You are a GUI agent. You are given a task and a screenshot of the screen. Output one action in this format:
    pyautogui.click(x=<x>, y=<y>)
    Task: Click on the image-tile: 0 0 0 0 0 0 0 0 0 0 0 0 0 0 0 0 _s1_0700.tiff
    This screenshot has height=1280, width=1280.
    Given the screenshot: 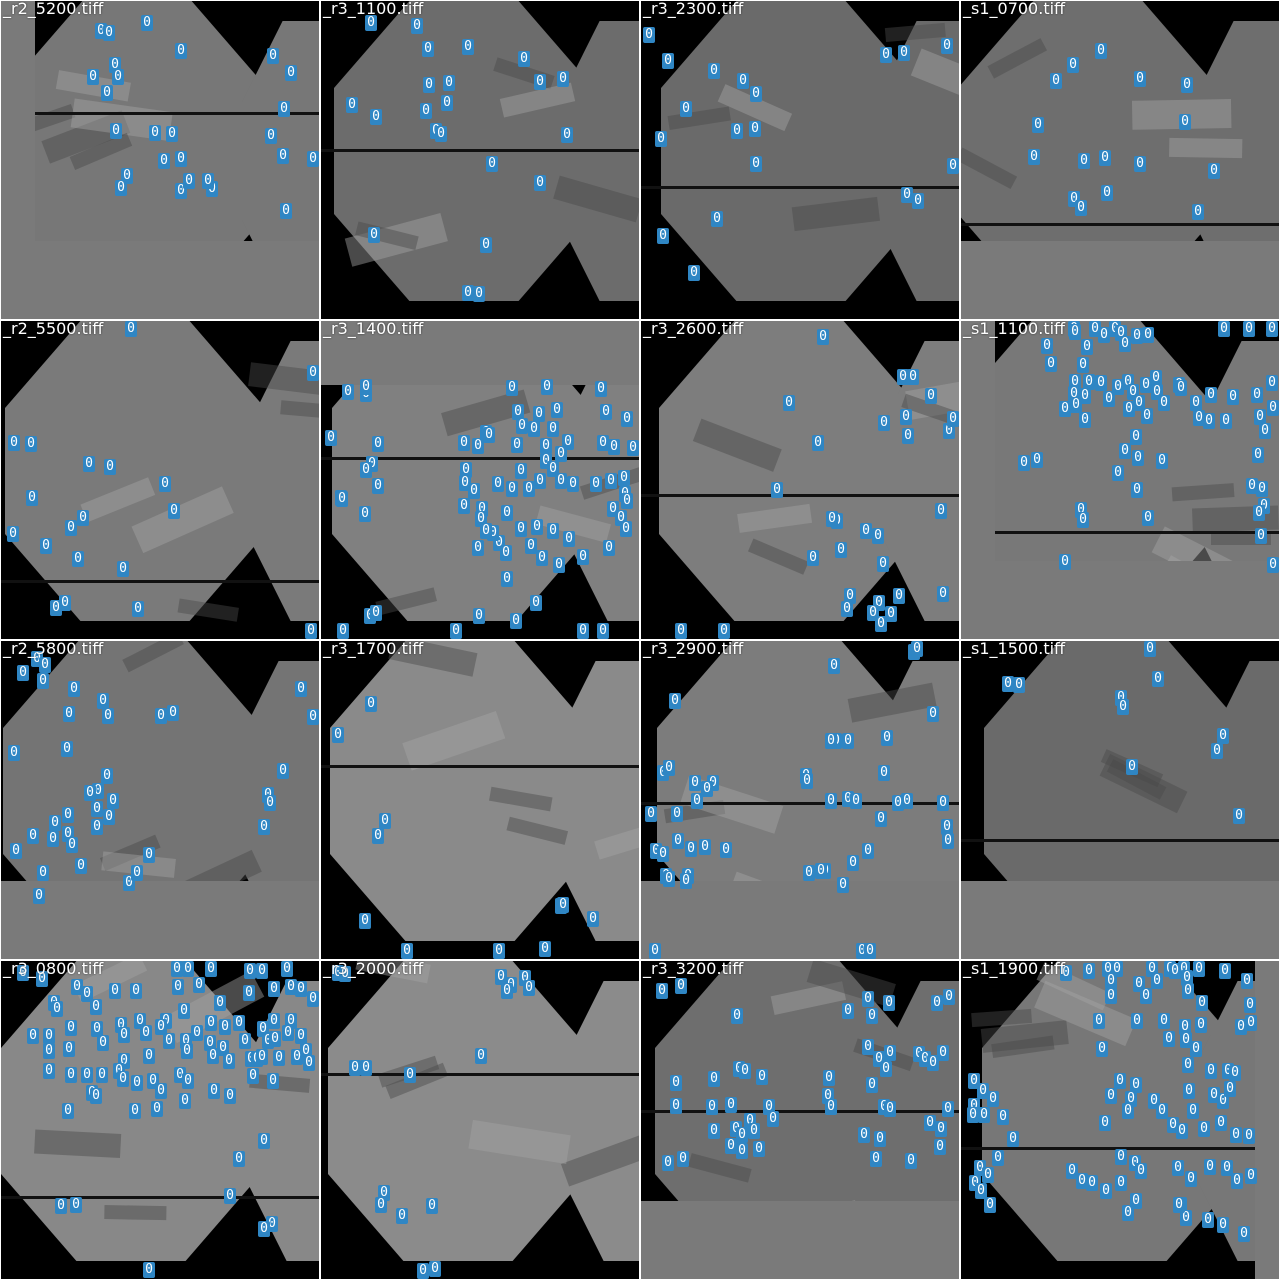 What is the action you would take?
    pyautogui.click(x=1120, y=160)
    